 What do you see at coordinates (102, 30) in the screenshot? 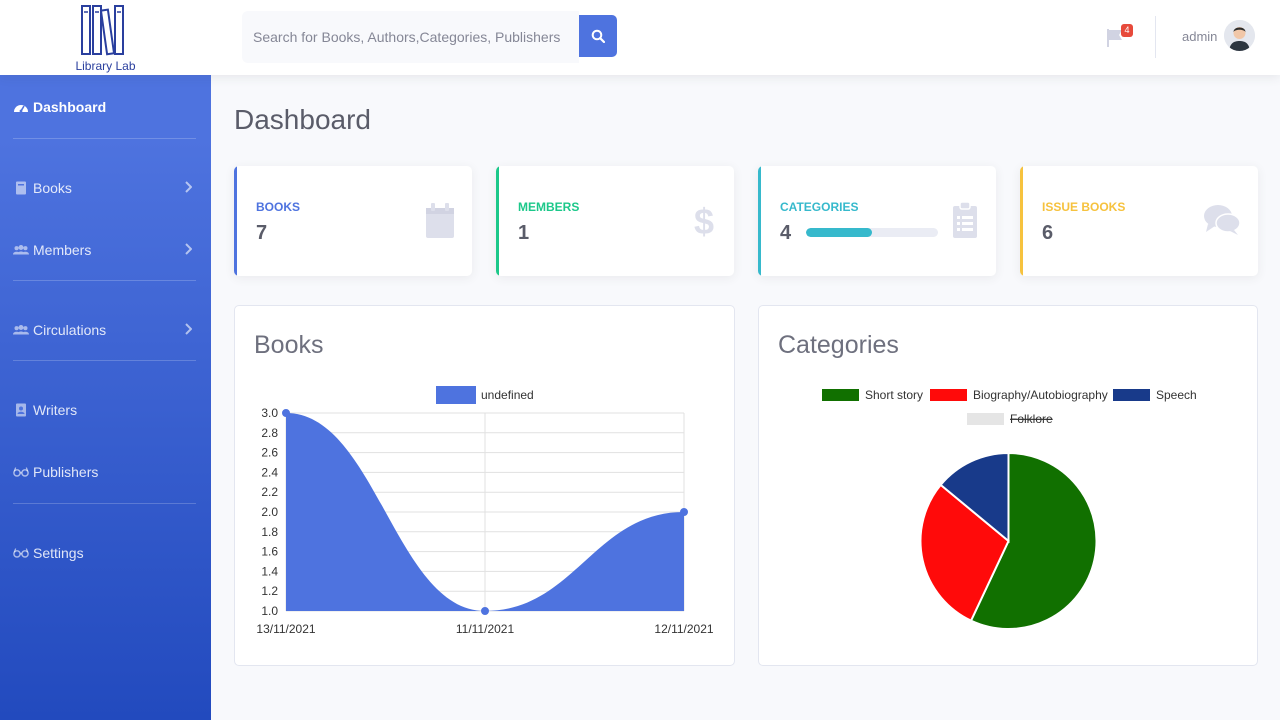
I see `books-icon` at bounding box center [102, 30].